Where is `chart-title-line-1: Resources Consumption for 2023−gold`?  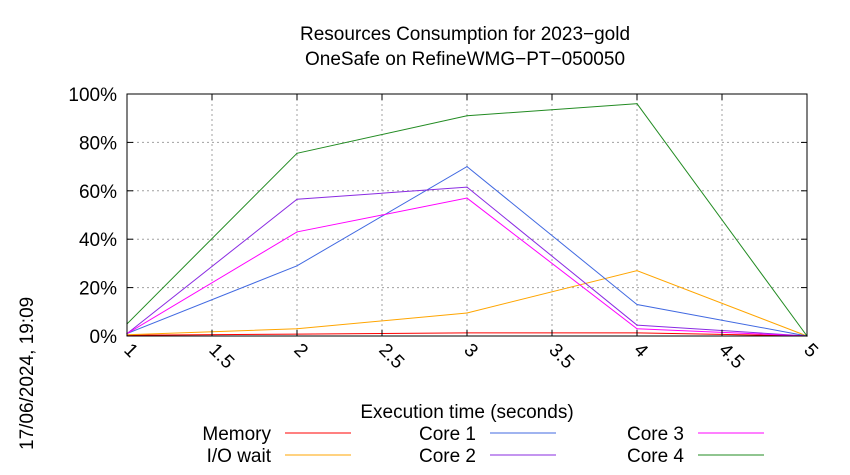 chart-title-line-1: Resources Consumption for 2023−gold is located at coordinates (465, 34).